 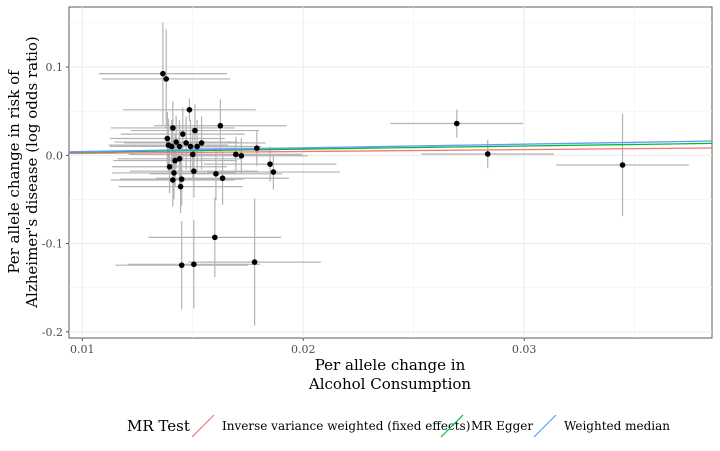 What do you see at coordinates (14, 171) in the screenshot?
I see `y-axis-title-line-1: Per allele change in risk of` at bounding box center [14, 171].